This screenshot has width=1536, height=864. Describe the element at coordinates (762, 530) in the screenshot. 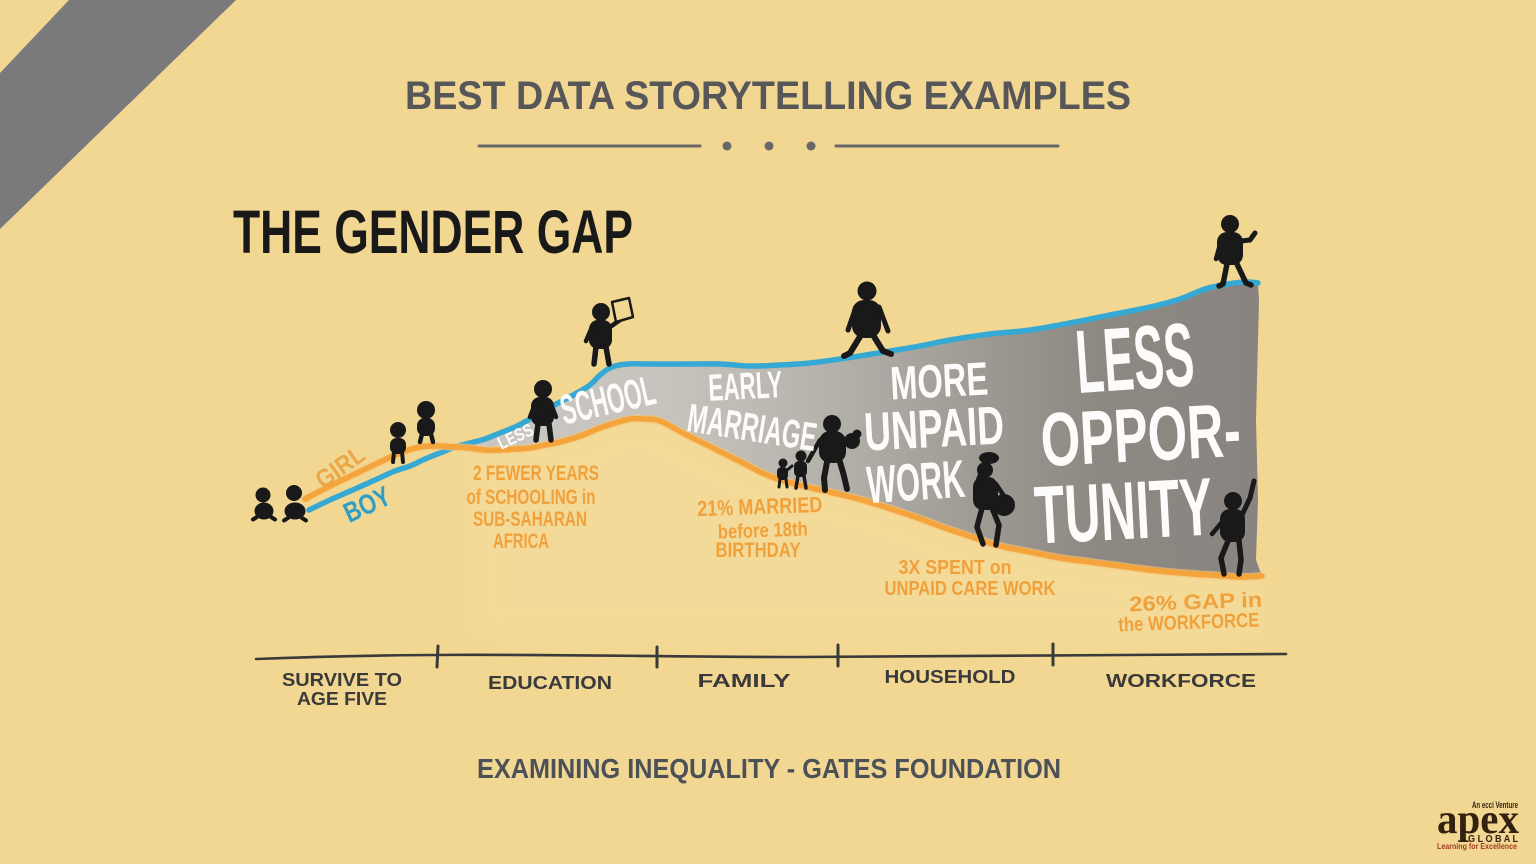

I see `svg-text: before 18th` at that location.